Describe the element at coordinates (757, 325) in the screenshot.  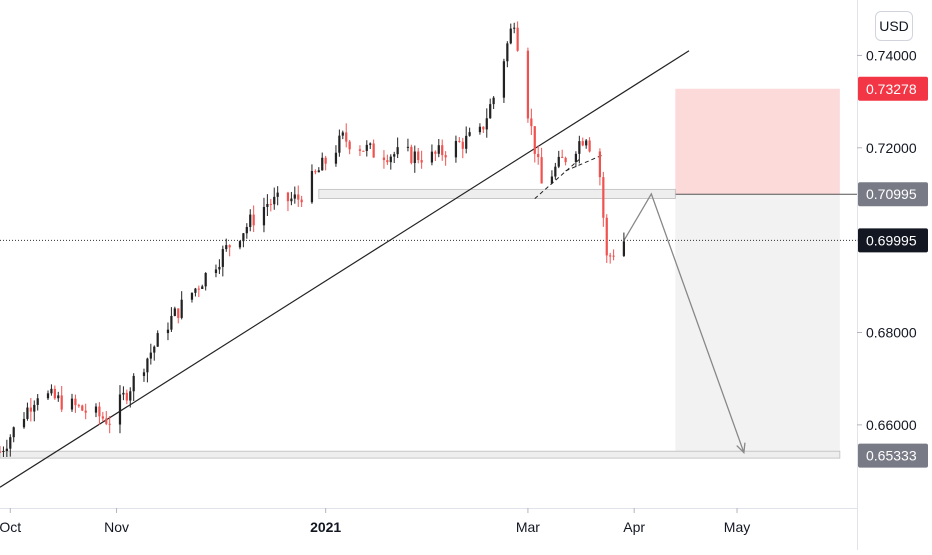
I see `take-profit-zone` at that location.